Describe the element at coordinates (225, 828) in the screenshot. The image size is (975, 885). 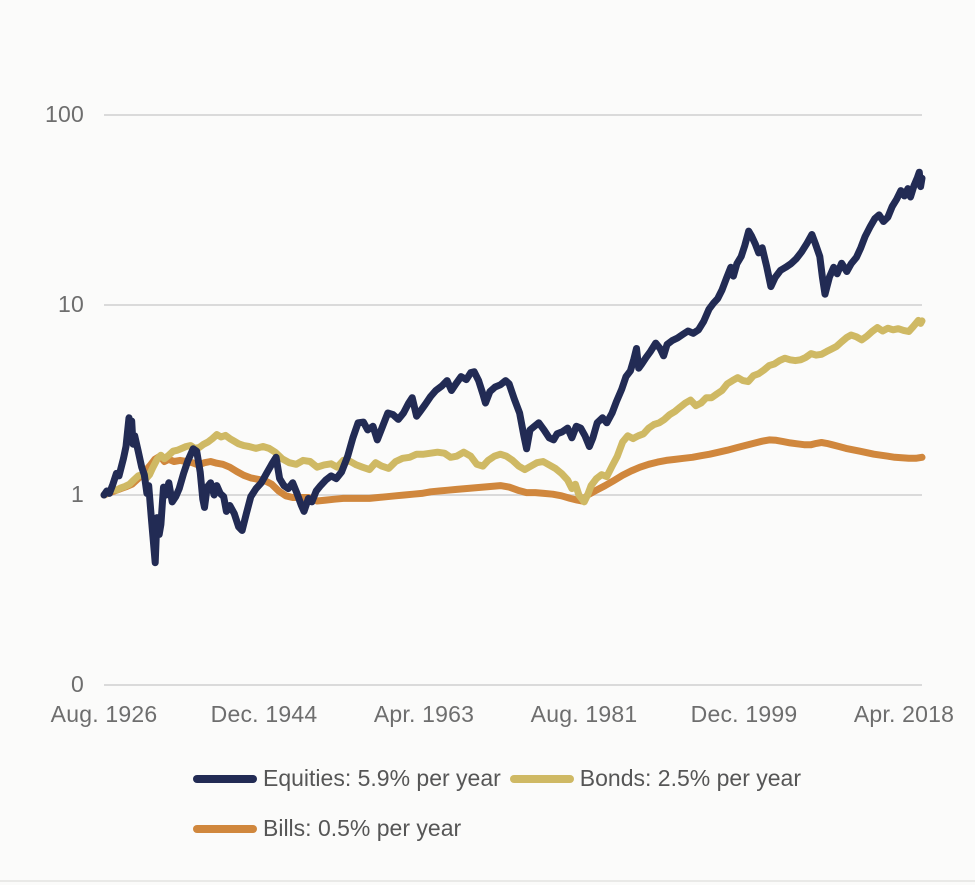
I see `bills-line-swatch` at that location.